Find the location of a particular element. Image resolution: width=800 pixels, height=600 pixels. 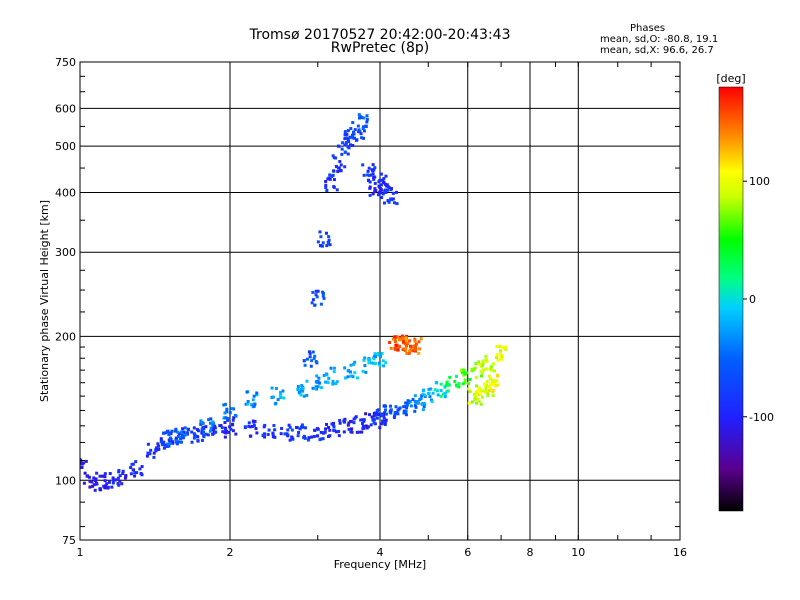

y-tick-label: 750 is located at coordinates (65, 62).